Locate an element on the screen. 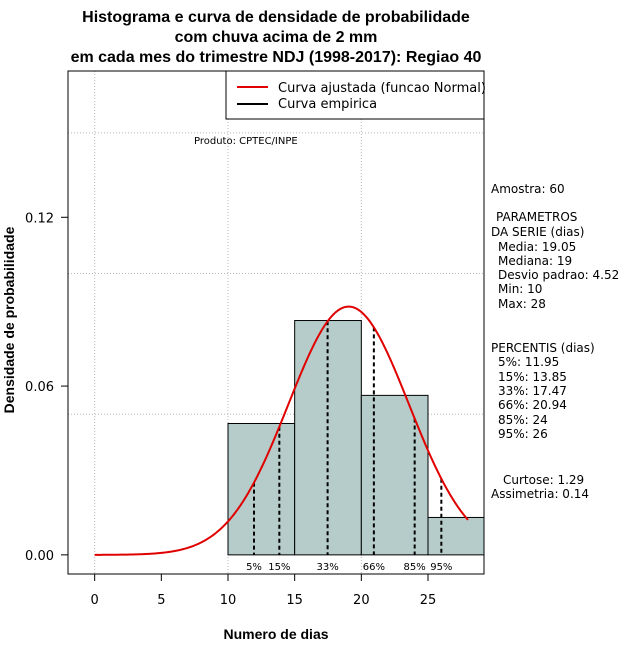 The image size is (640, 660). stat-mediana: Mediana: 19 is located at coordinates (535, 261).